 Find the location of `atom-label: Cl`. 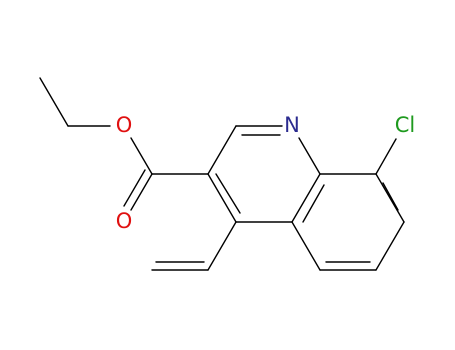

atom-label: Cl is located at coordinates (405, 125).